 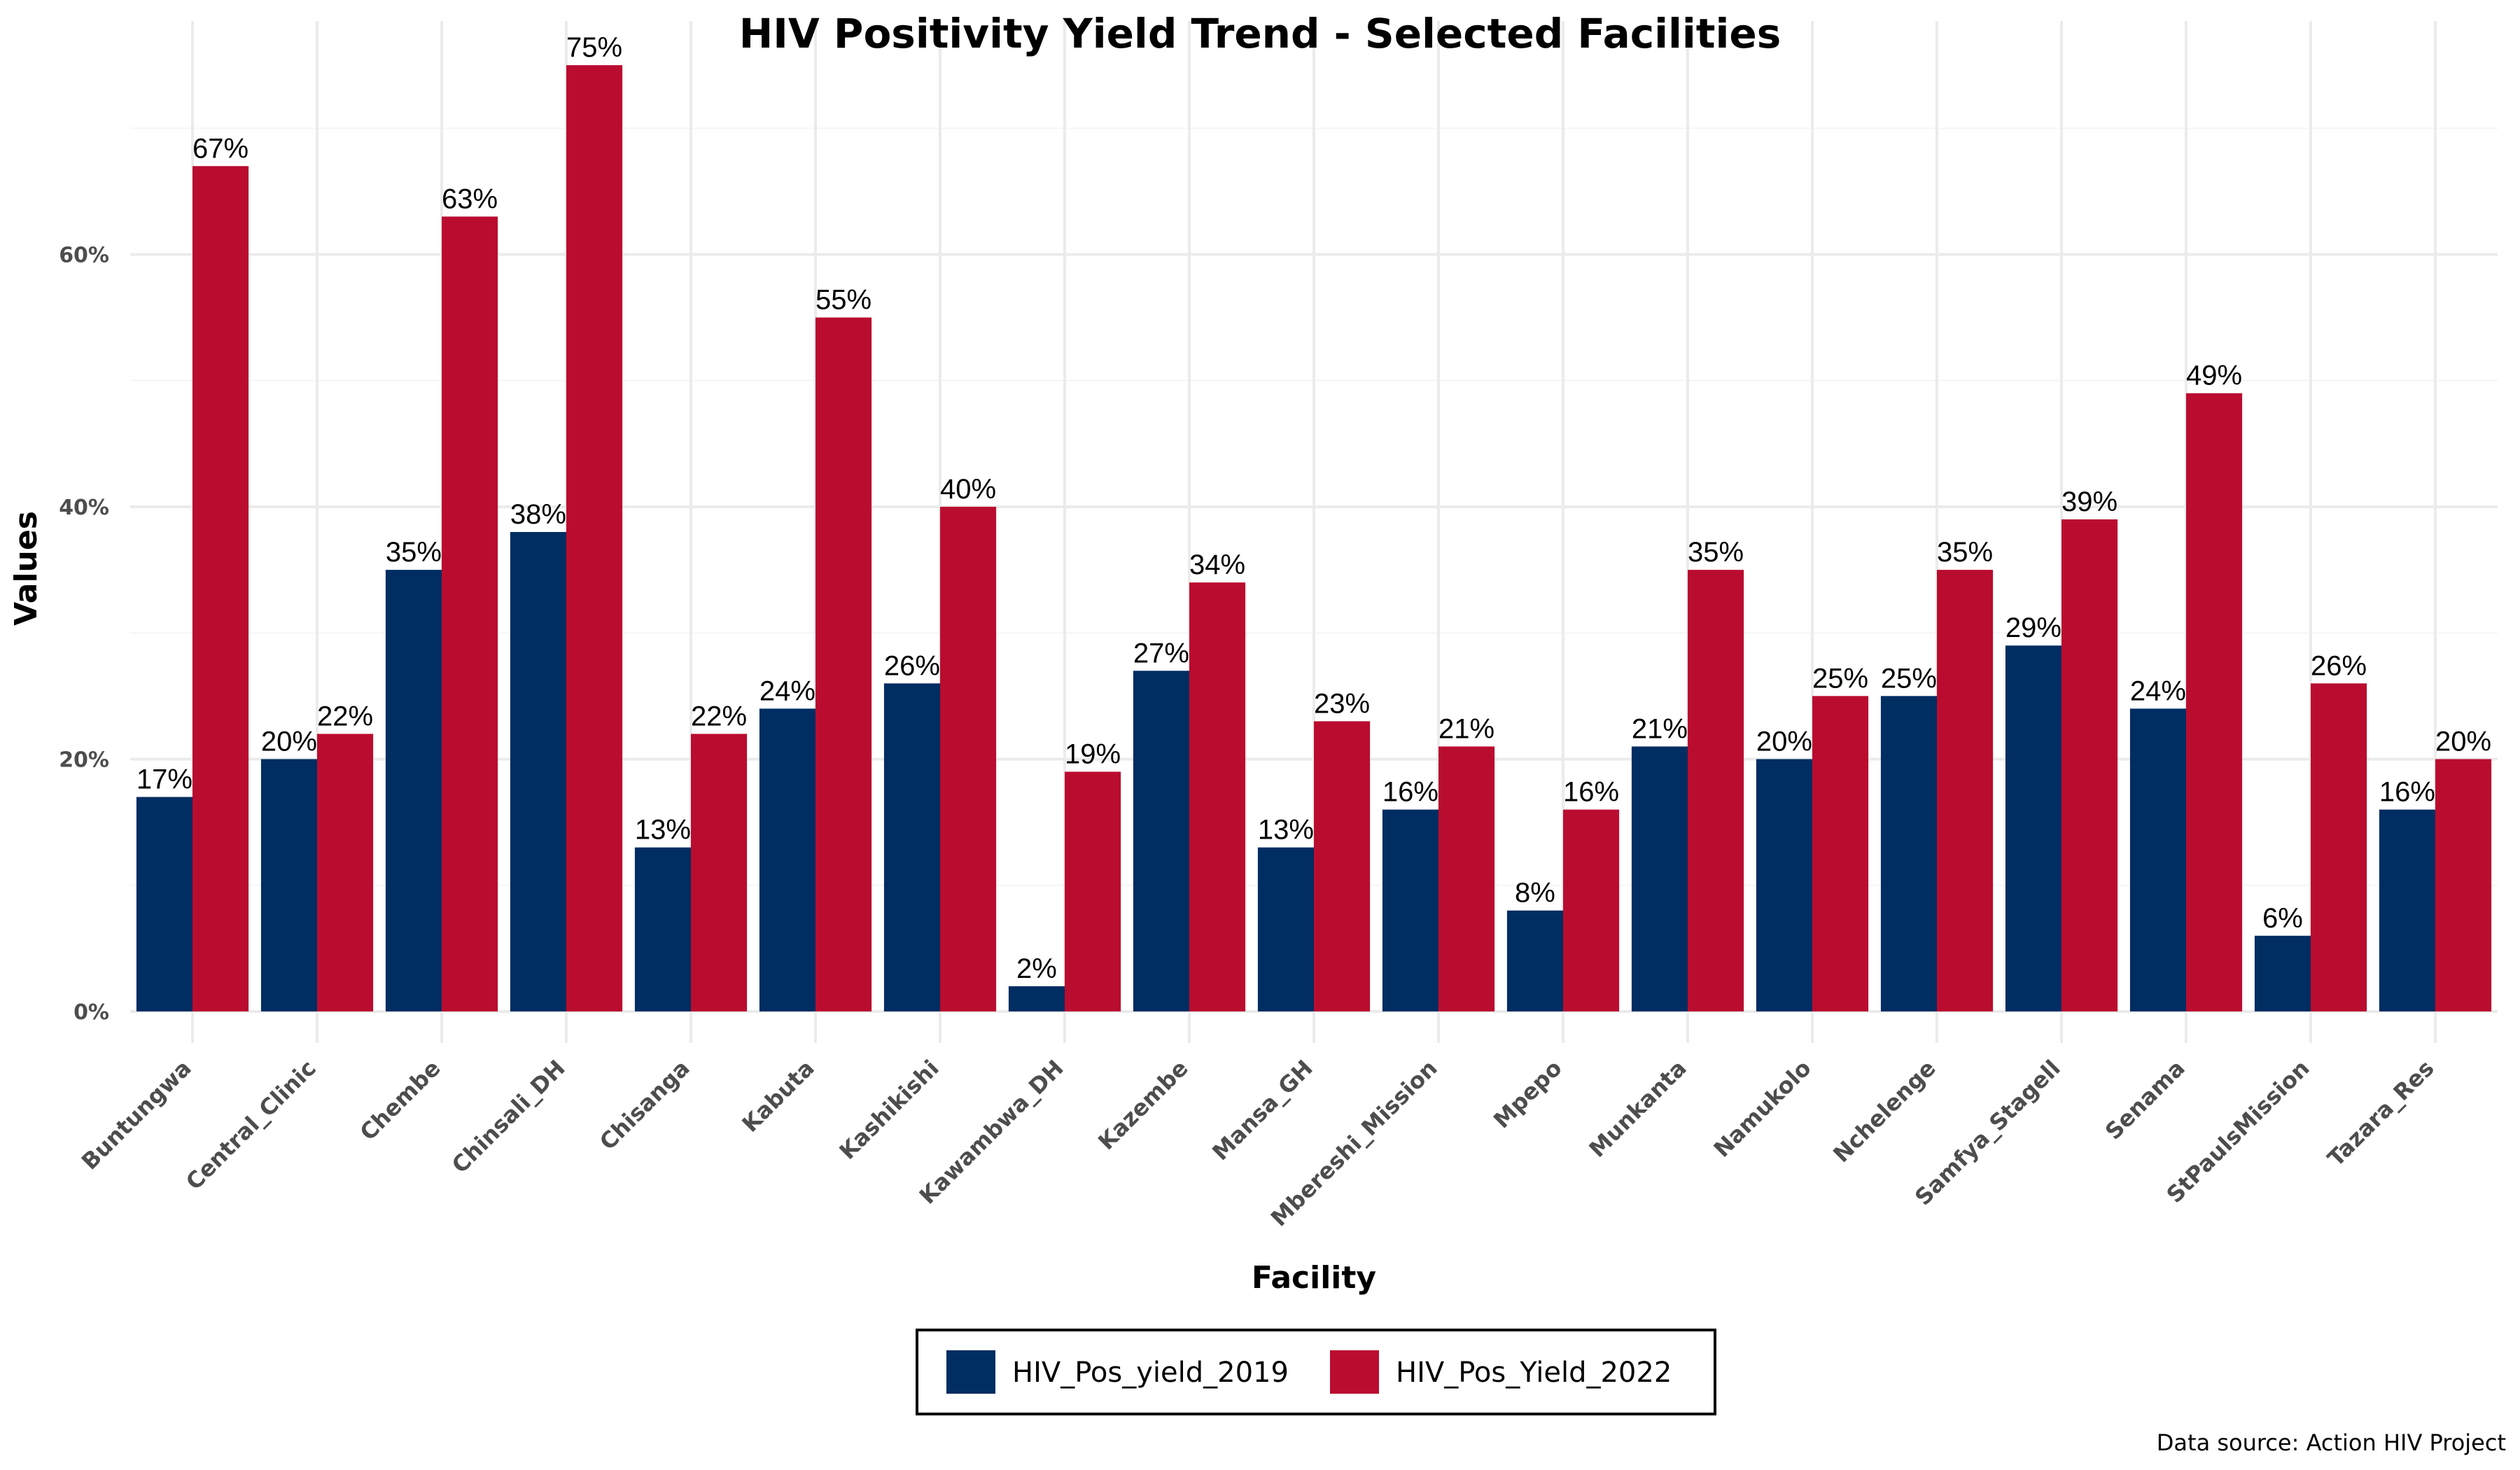 I want to click on data-label: 2%, so click(x=1036, y=968).